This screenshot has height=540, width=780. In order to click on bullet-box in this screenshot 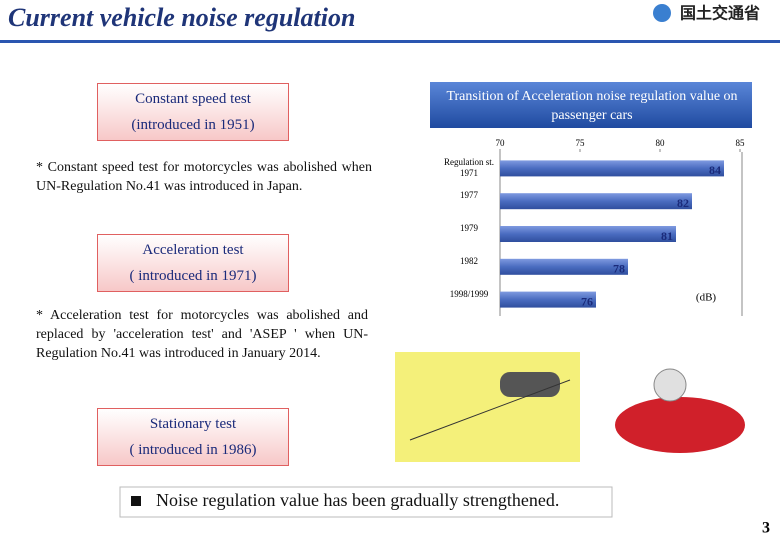, I will do `click(366, 502)`.